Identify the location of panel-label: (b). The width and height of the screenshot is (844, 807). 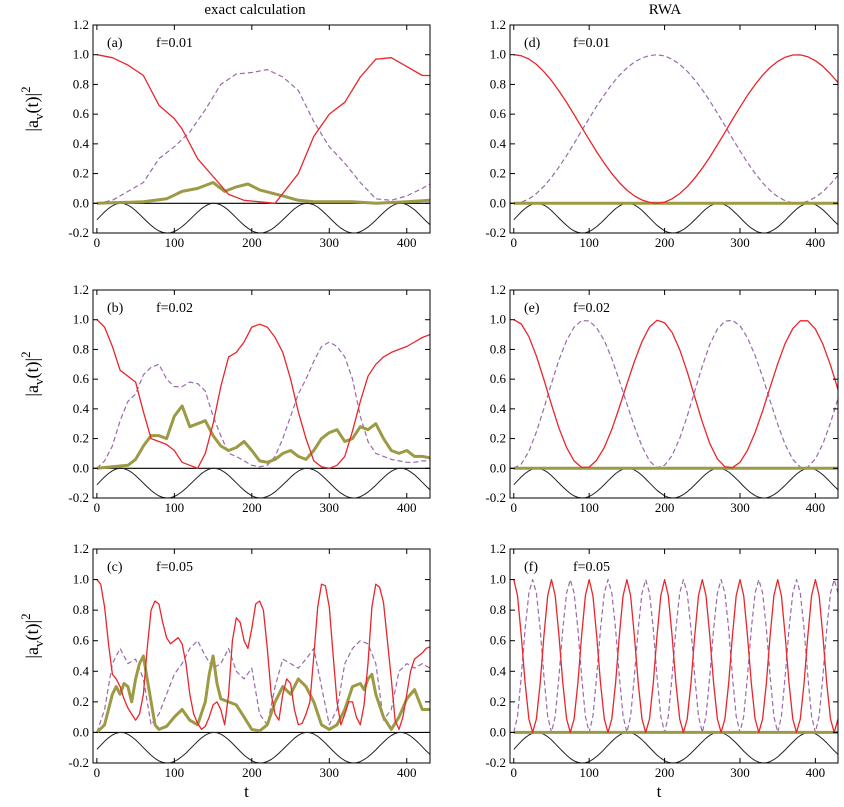
(115, 308).